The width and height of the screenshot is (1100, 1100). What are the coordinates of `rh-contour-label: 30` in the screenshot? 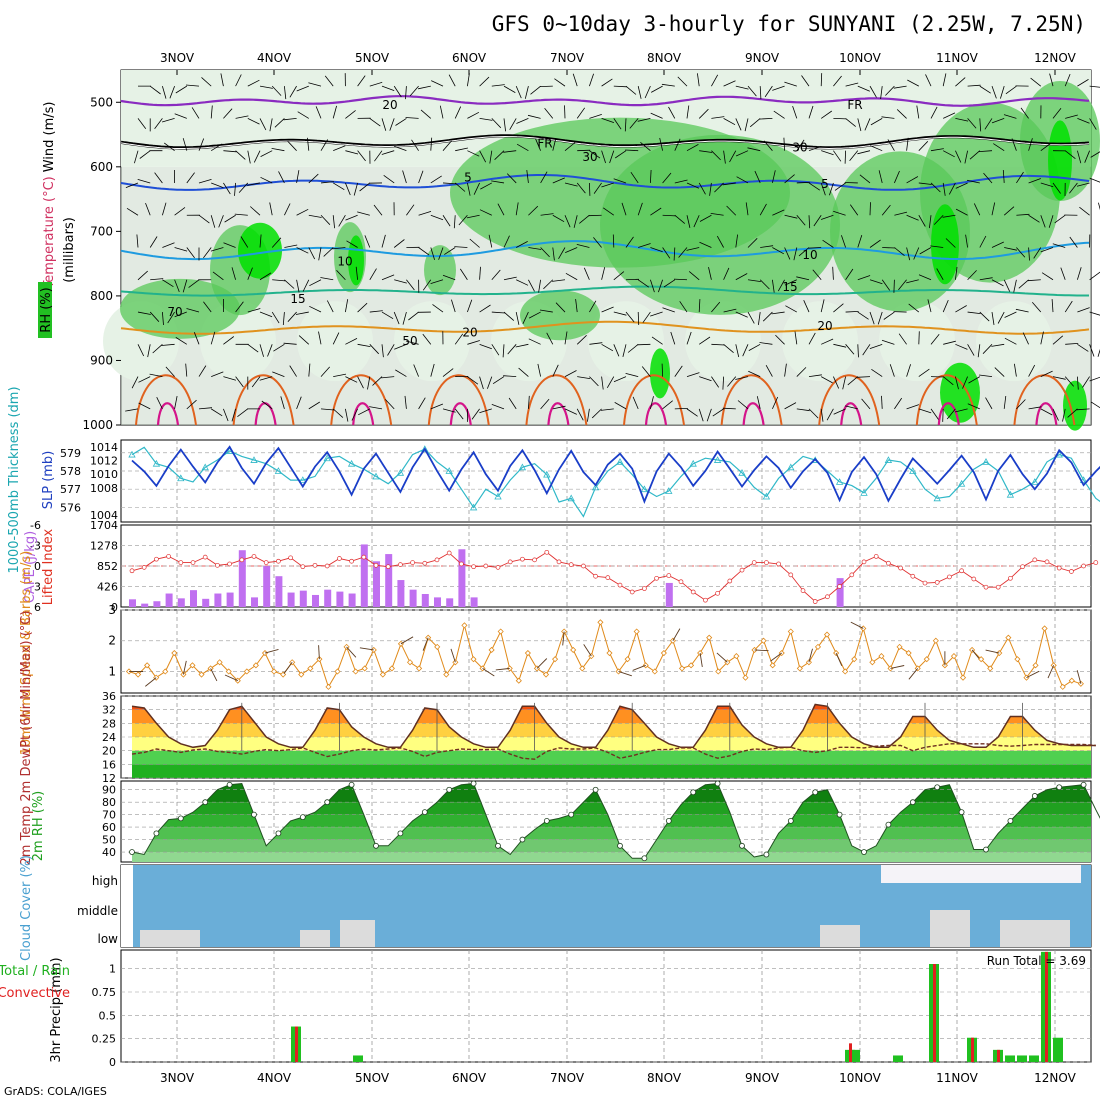 It's located at (589, 157).